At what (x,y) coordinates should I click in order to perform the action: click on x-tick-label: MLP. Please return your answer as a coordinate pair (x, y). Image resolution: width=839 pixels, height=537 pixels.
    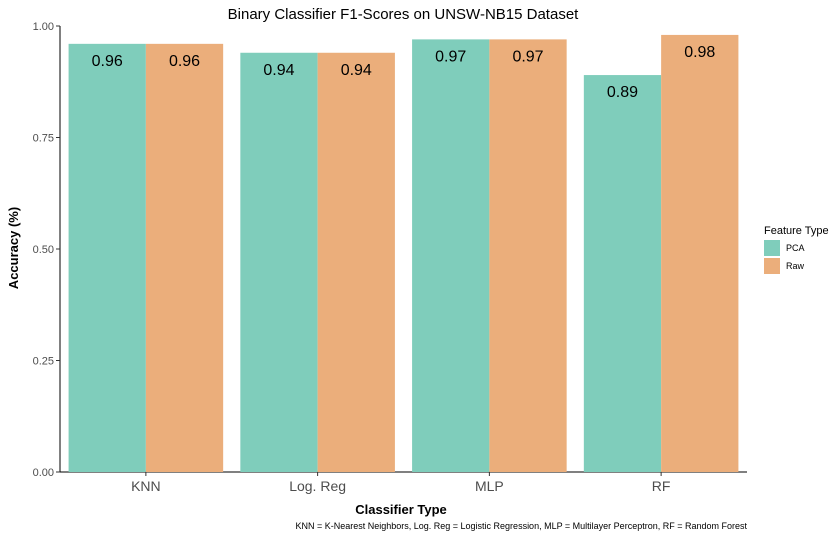
    Looking at the image, I should click on (489, 486).